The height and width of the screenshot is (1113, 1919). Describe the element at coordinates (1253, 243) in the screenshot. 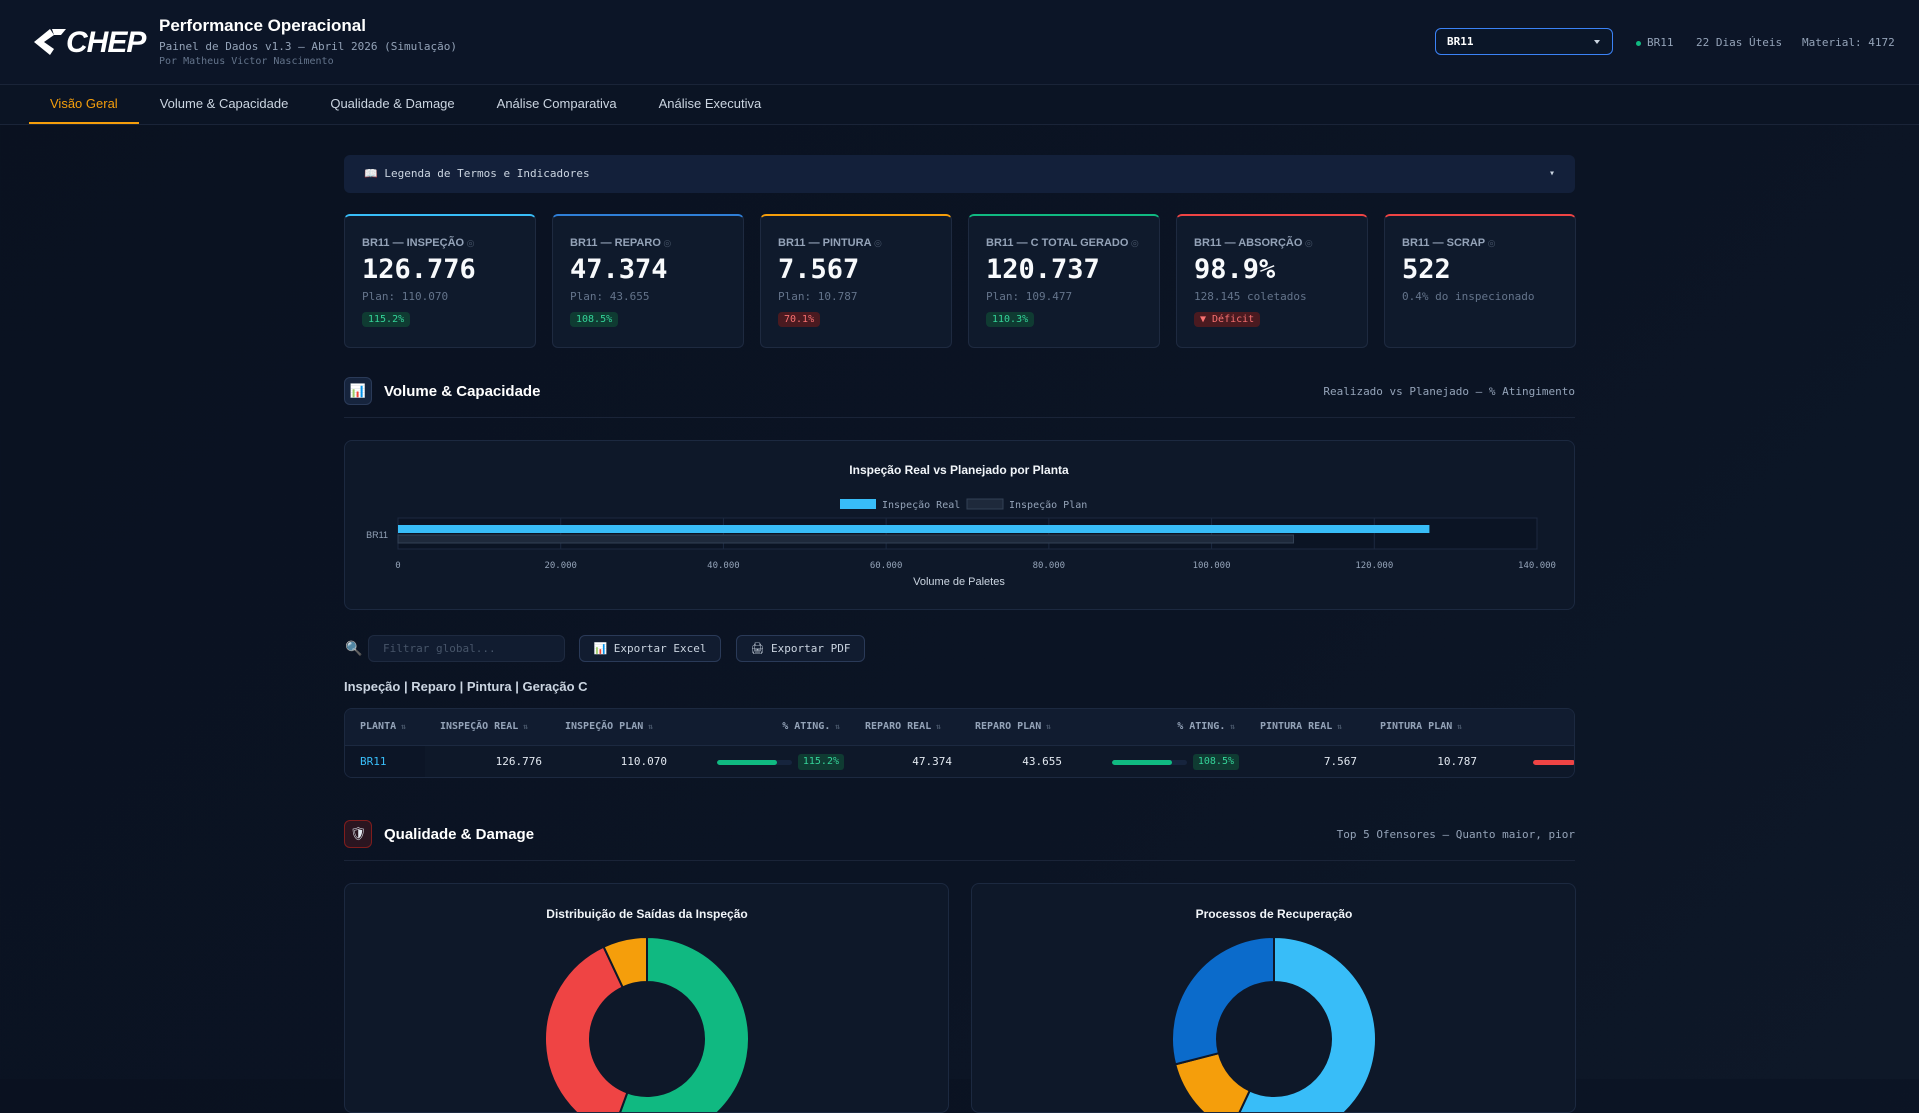

I see `kpi-label: BR11 — ABSORÇÃO` at that location.